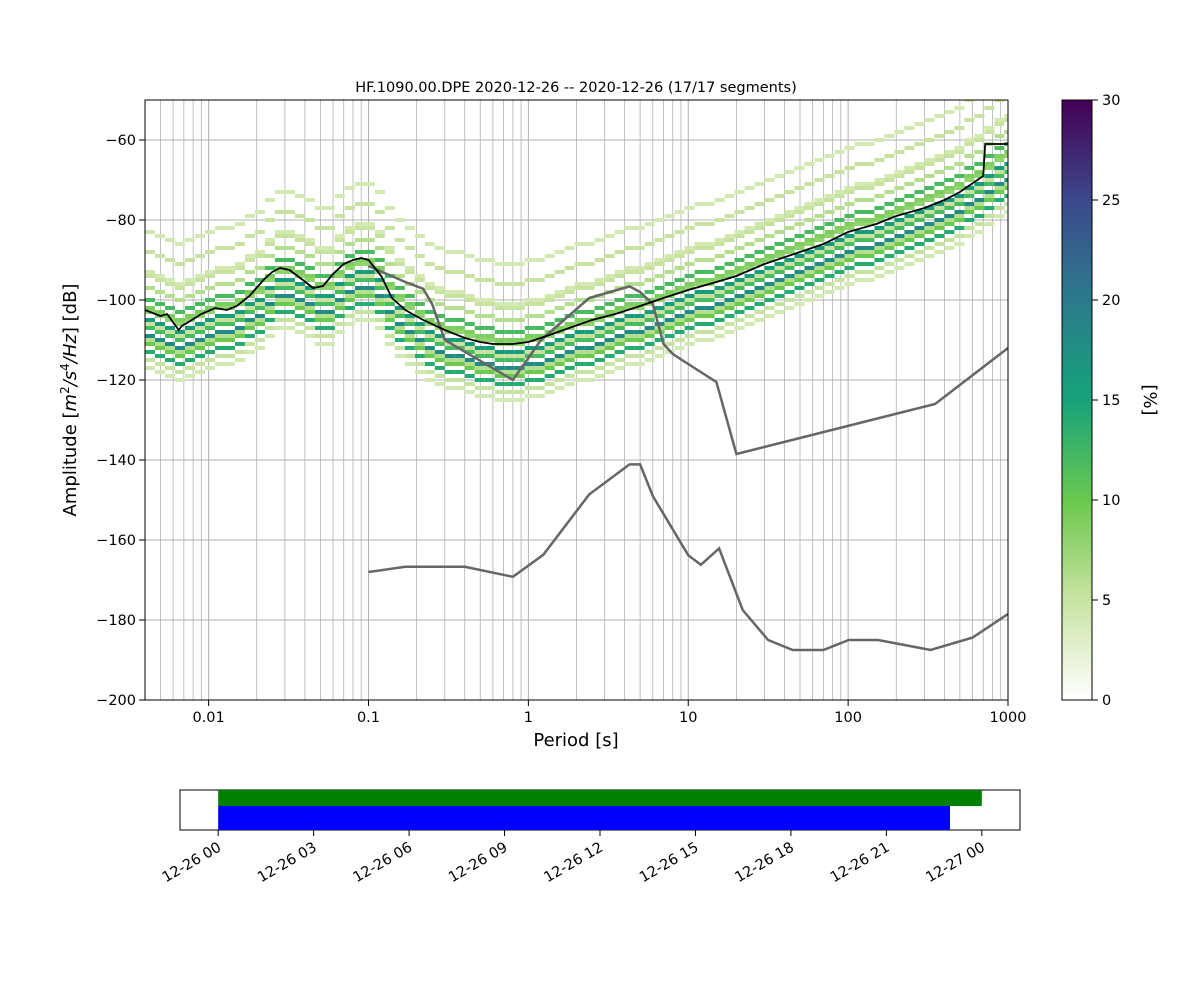 This screenshot has height=1000, width=1200. What do you see at coordinates (70, 403) in the screenshot?
I see `y-axis-label-m: m` at bounding box center [70, 403].